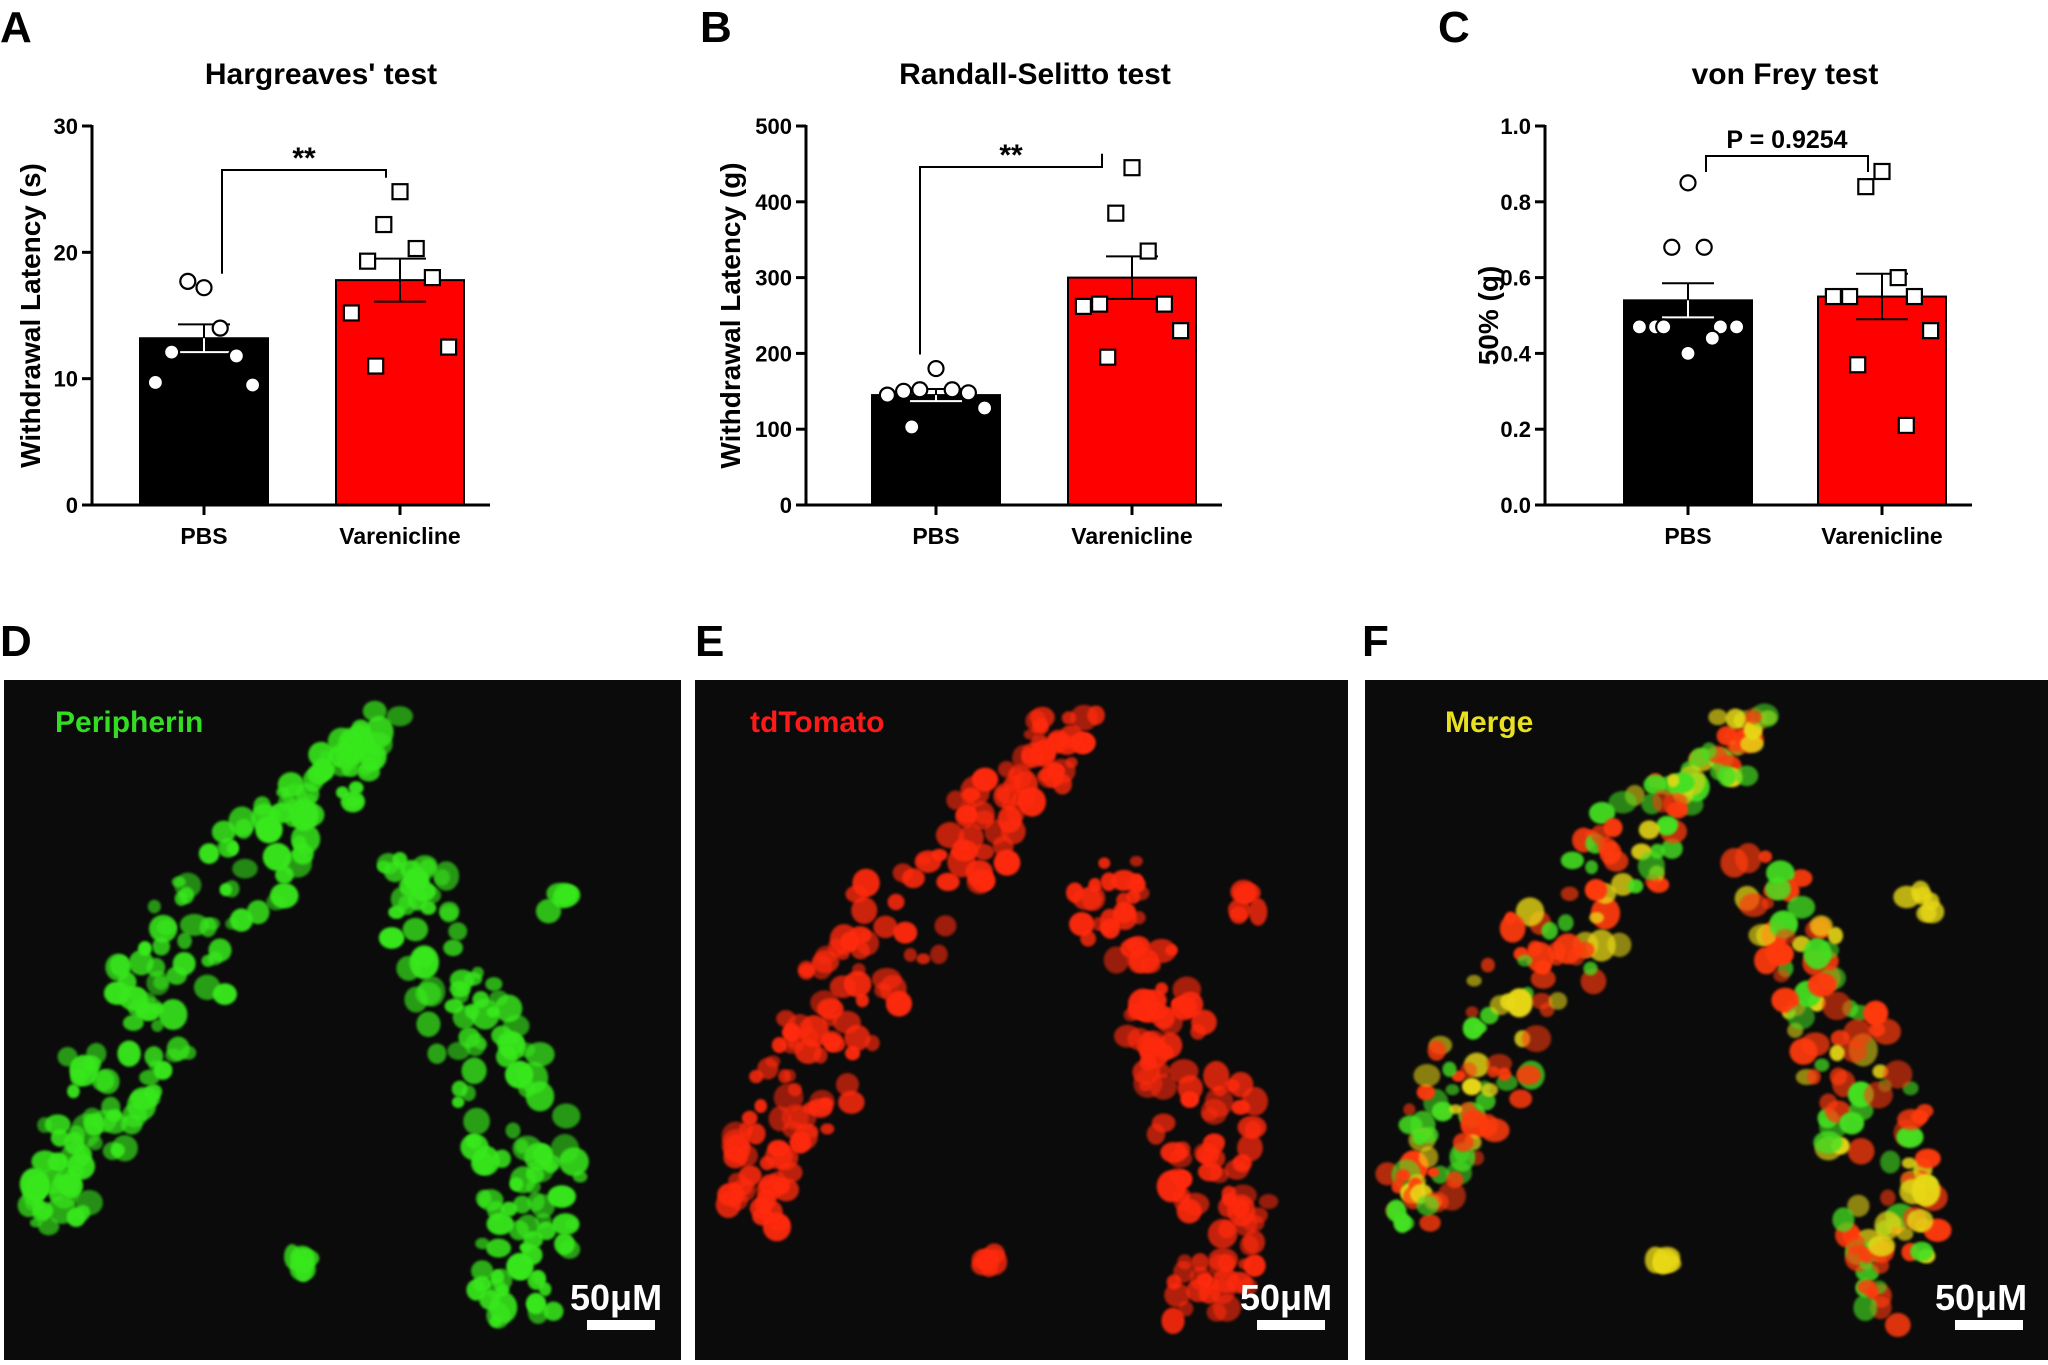 This screenshot has height=1365, width=2048. Describe the element at coordinates (1687, 536) in the screenshot. I see `x-tick-label: PBS` at that location.